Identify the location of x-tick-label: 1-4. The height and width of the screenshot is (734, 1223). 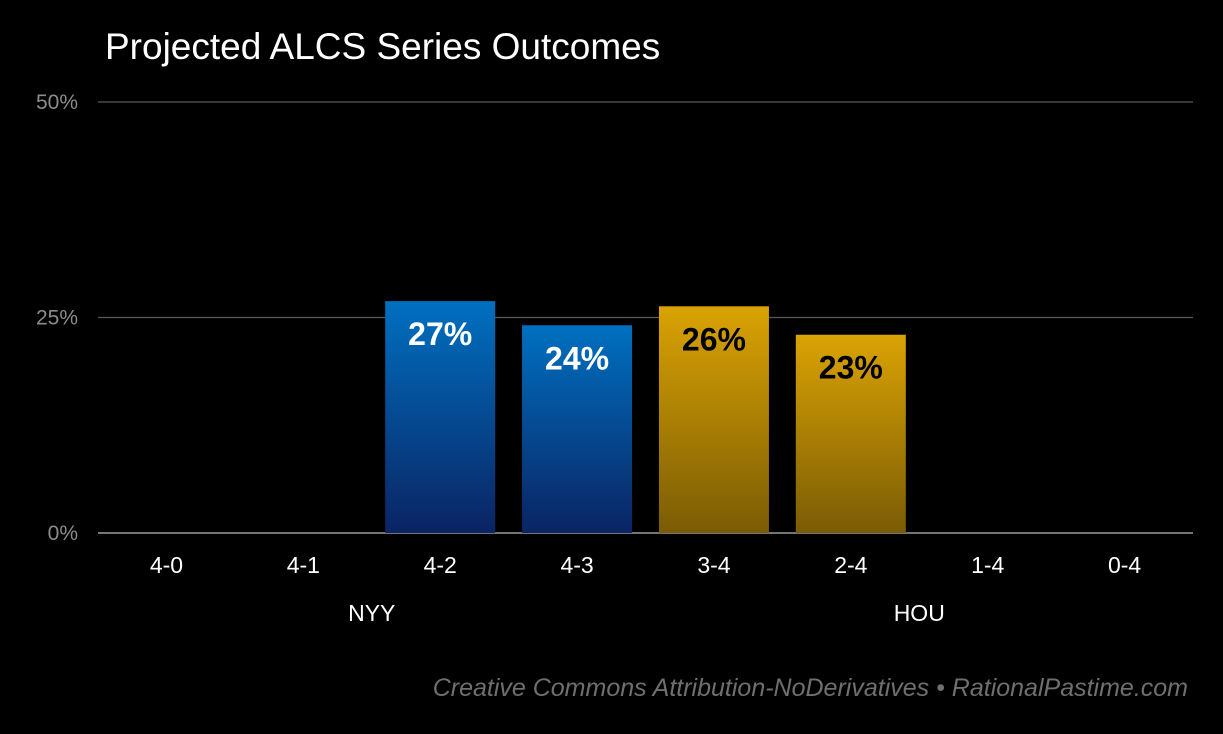
(987, 565).